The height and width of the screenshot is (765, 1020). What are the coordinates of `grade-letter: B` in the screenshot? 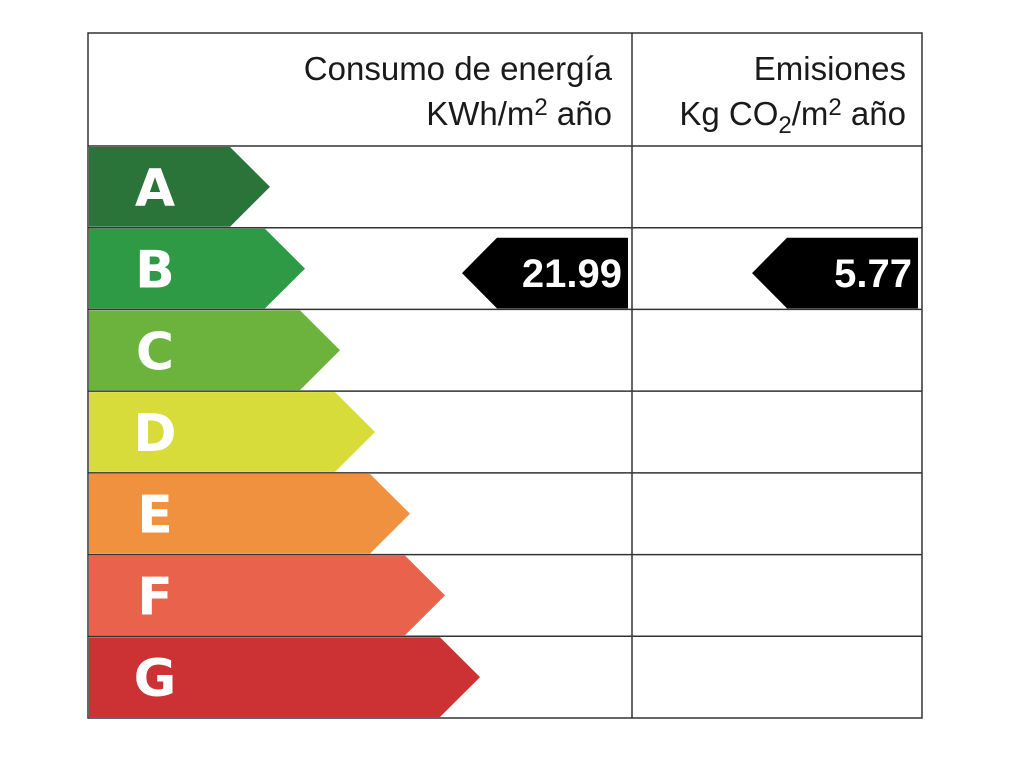 It's located at (155, 271).